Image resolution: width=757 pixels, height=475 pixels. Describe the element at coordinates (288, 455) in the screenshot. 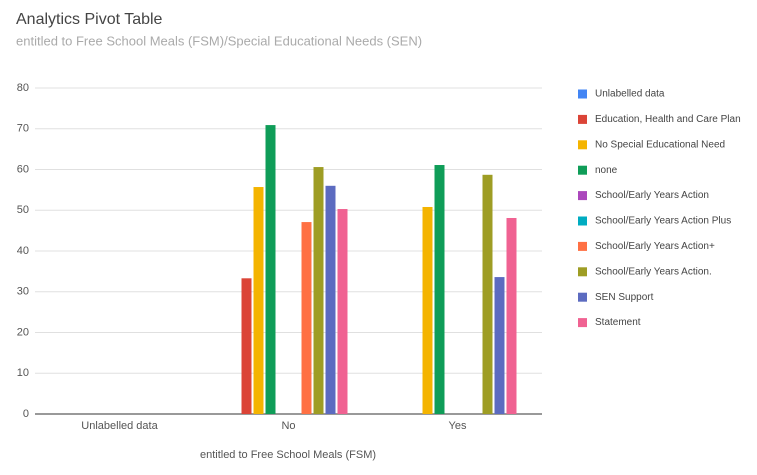

I see `x-axis-title: entitled to Free School Meals (FSM)` at that location.